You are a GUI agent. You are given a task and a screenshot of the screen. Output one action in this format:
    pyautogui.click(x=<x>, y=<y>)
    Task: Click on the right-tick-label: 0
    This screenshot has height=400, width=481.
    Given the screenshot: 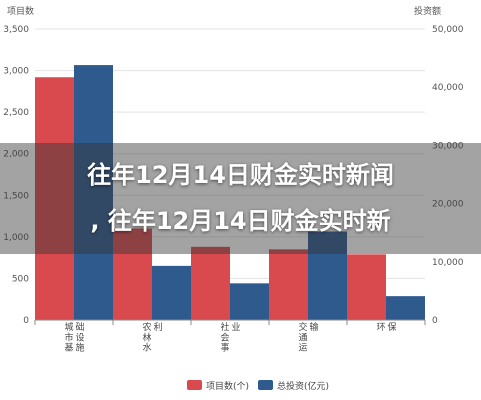 What is the action you would take?
    pyautogui.click(x=435, y=321)
    